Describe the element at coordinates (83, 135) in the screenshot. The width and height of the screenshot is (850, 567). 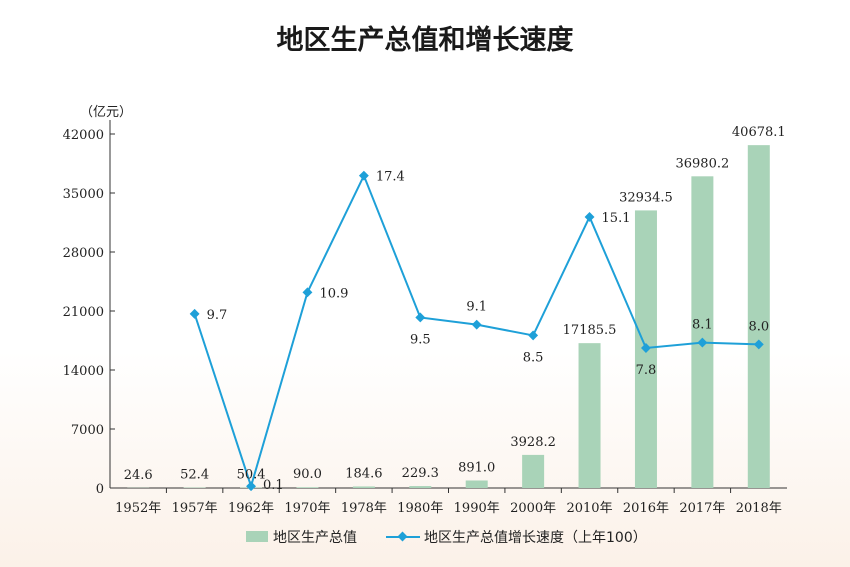
I see `y-tick-label: 42000` at that location.